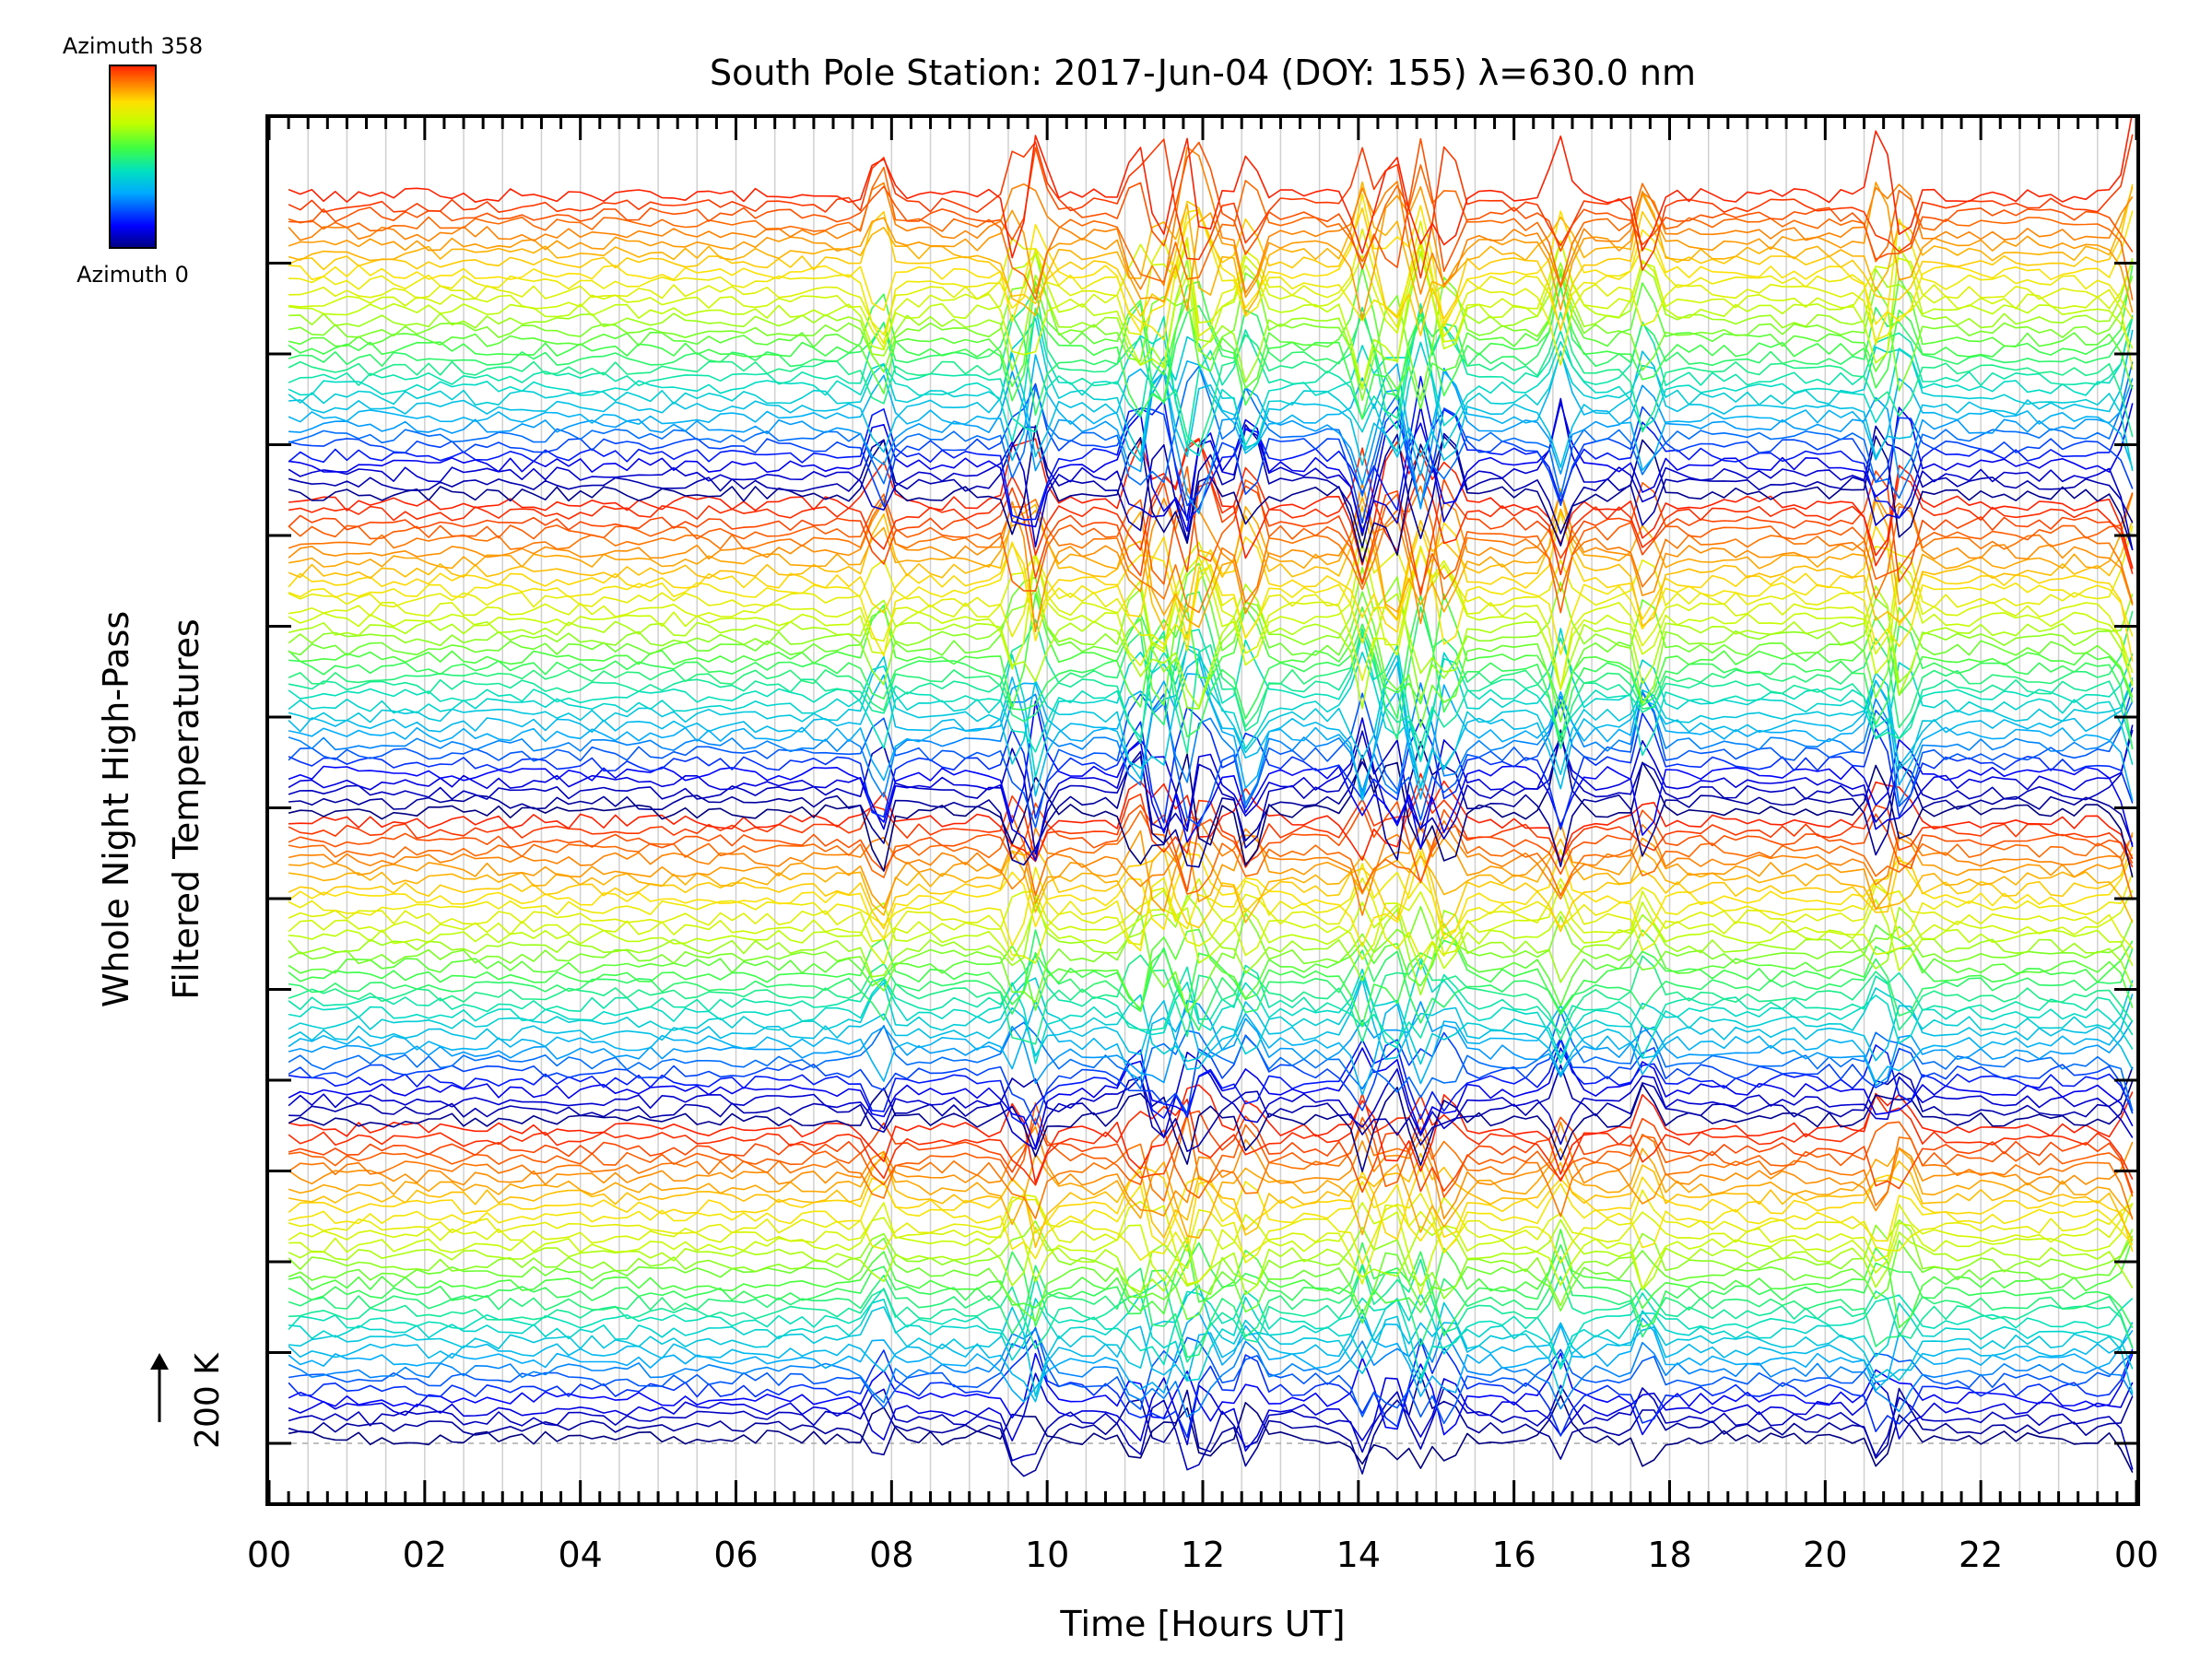 This screenshot has width=2212, height=1659. Describe the element at coordinates (132, 275) in the screenshot. I see `colorbar-bottom-label: Azimuth 0` at that location.